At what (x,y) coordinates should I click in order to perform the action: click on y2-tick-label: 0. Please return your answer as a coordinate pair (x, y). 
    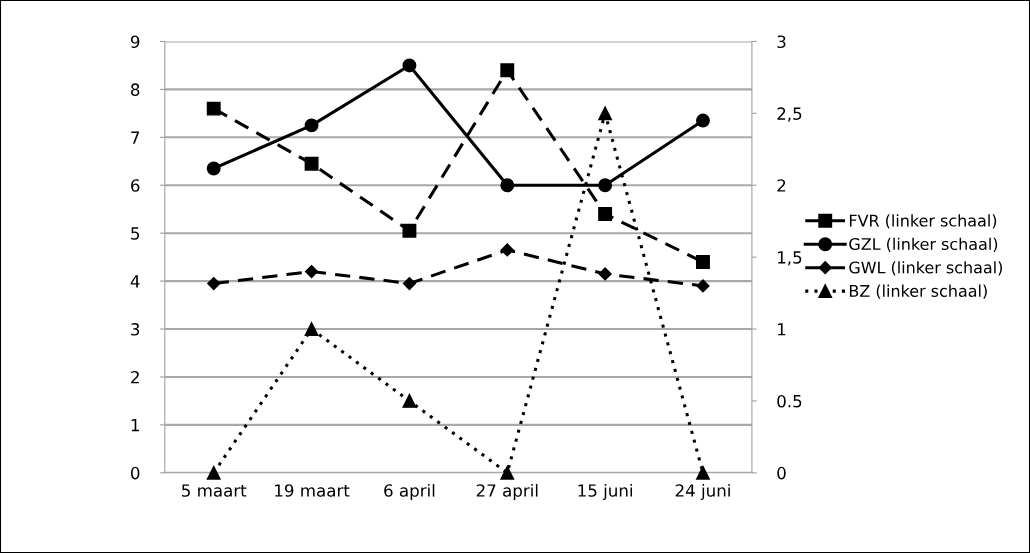
    Looking at the image, I should click on (781, 473).